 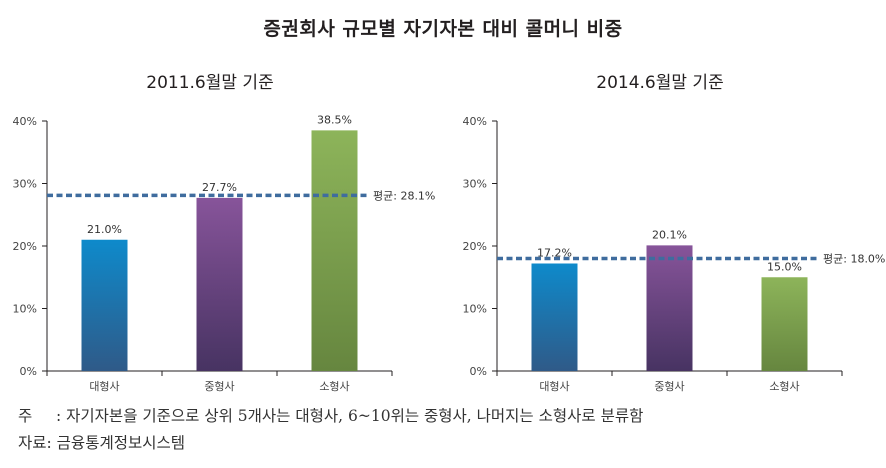 What do you see at coordinates (25, 416) in the screenshot?
I see `note-prefix: 주` at bounding box center [25, 416].